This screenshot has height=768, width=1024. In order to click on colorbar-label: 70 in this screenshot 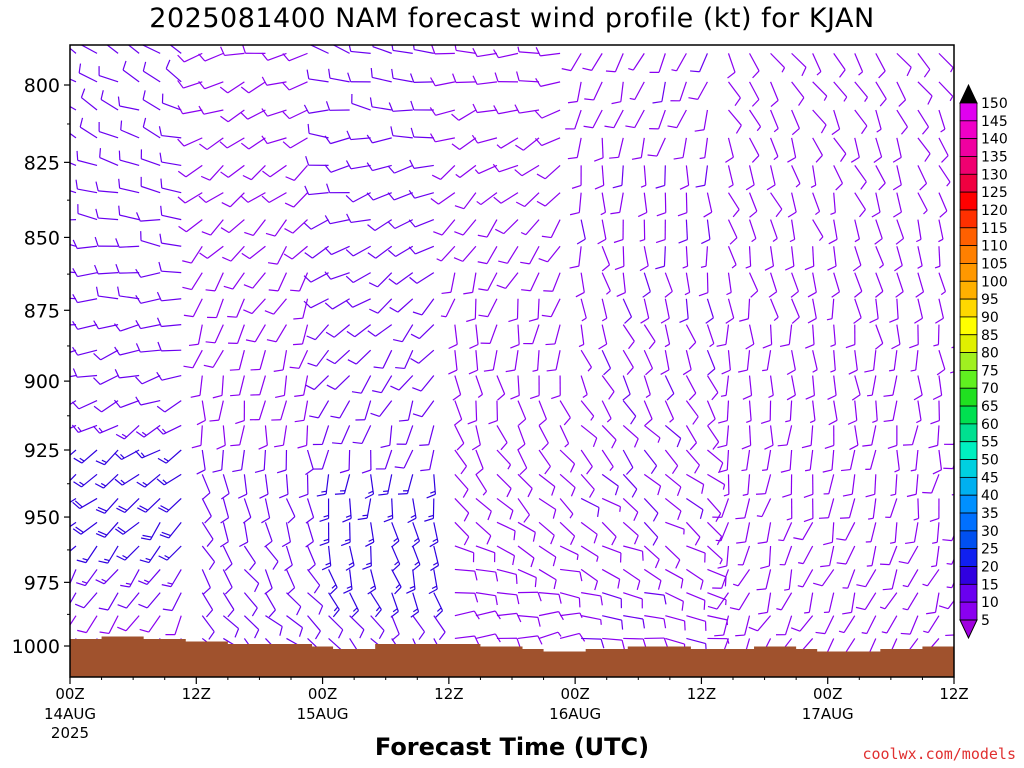, I will do `click(990, 389)`.